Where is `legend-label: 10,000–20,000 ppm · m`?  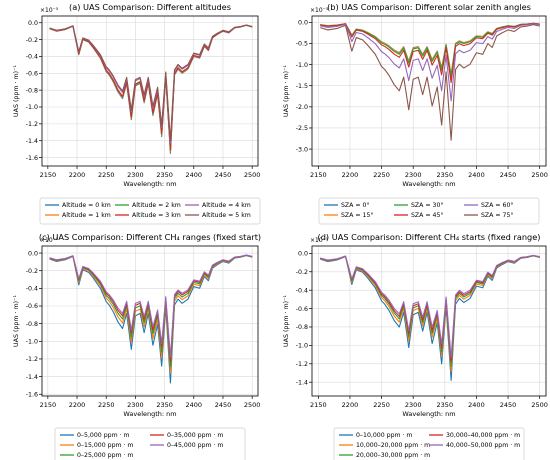
legend-label: 10,000–20,000 ppm · m is located at coordinates (393, 445).